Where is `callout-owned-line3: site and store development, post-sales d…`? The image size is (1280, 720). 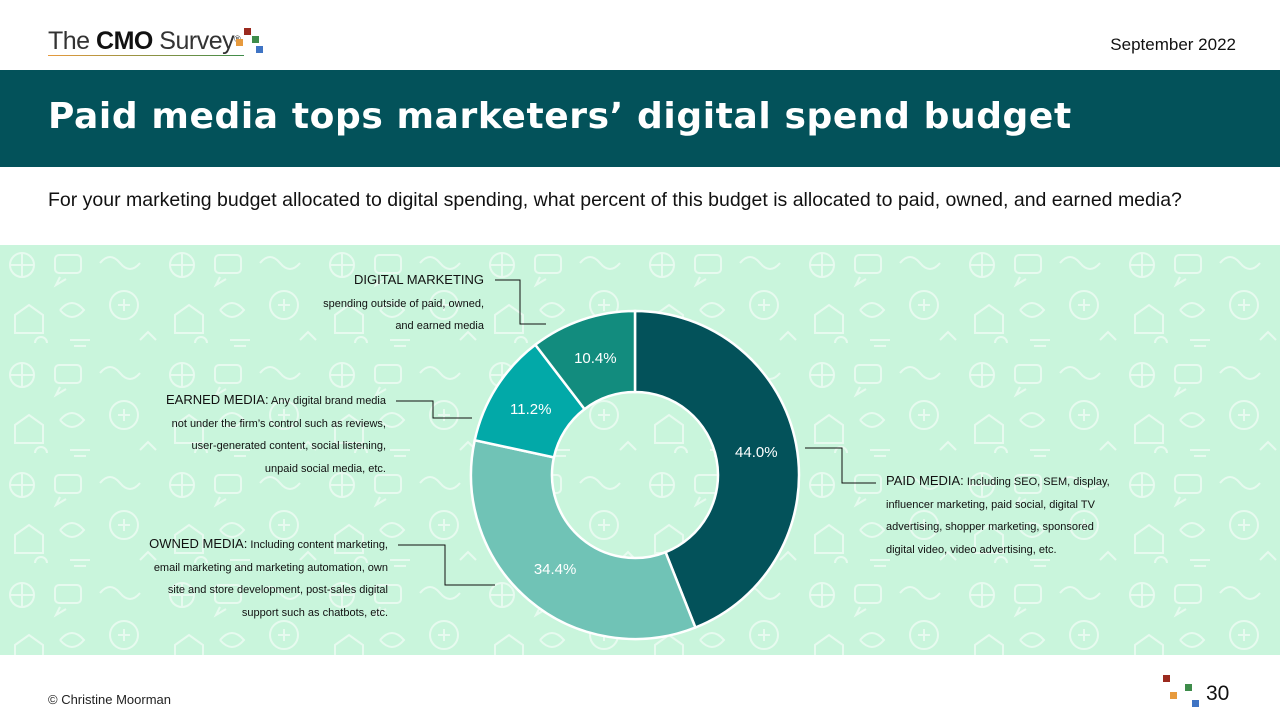 callout-owned-line3: site and store development, post-sales d… is located at coordinates (277, 590).